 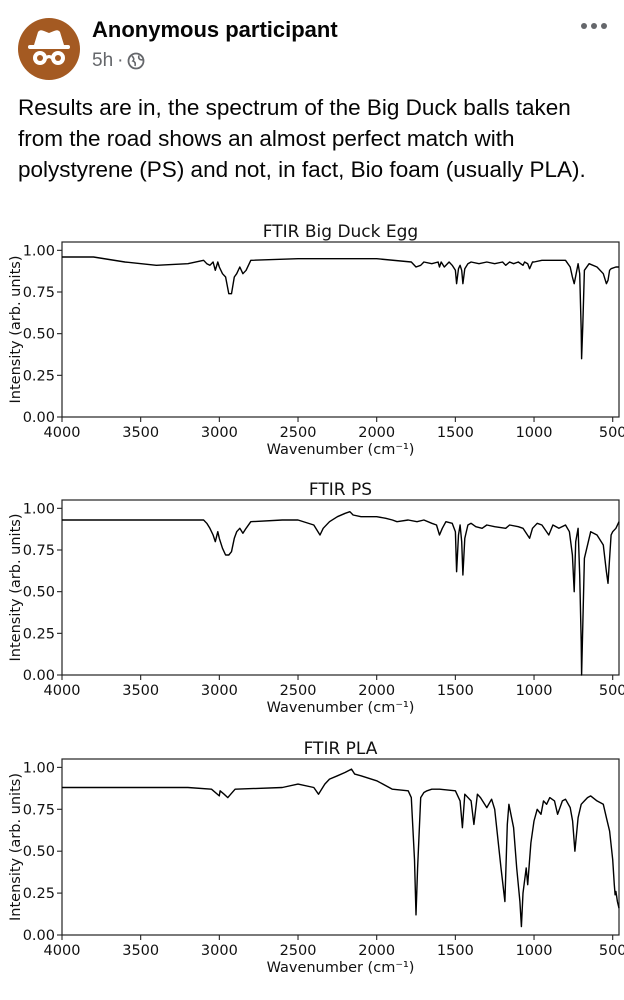 I want to click on post-header: Anonymous participant 5h ·, so click(x=312, y=45).